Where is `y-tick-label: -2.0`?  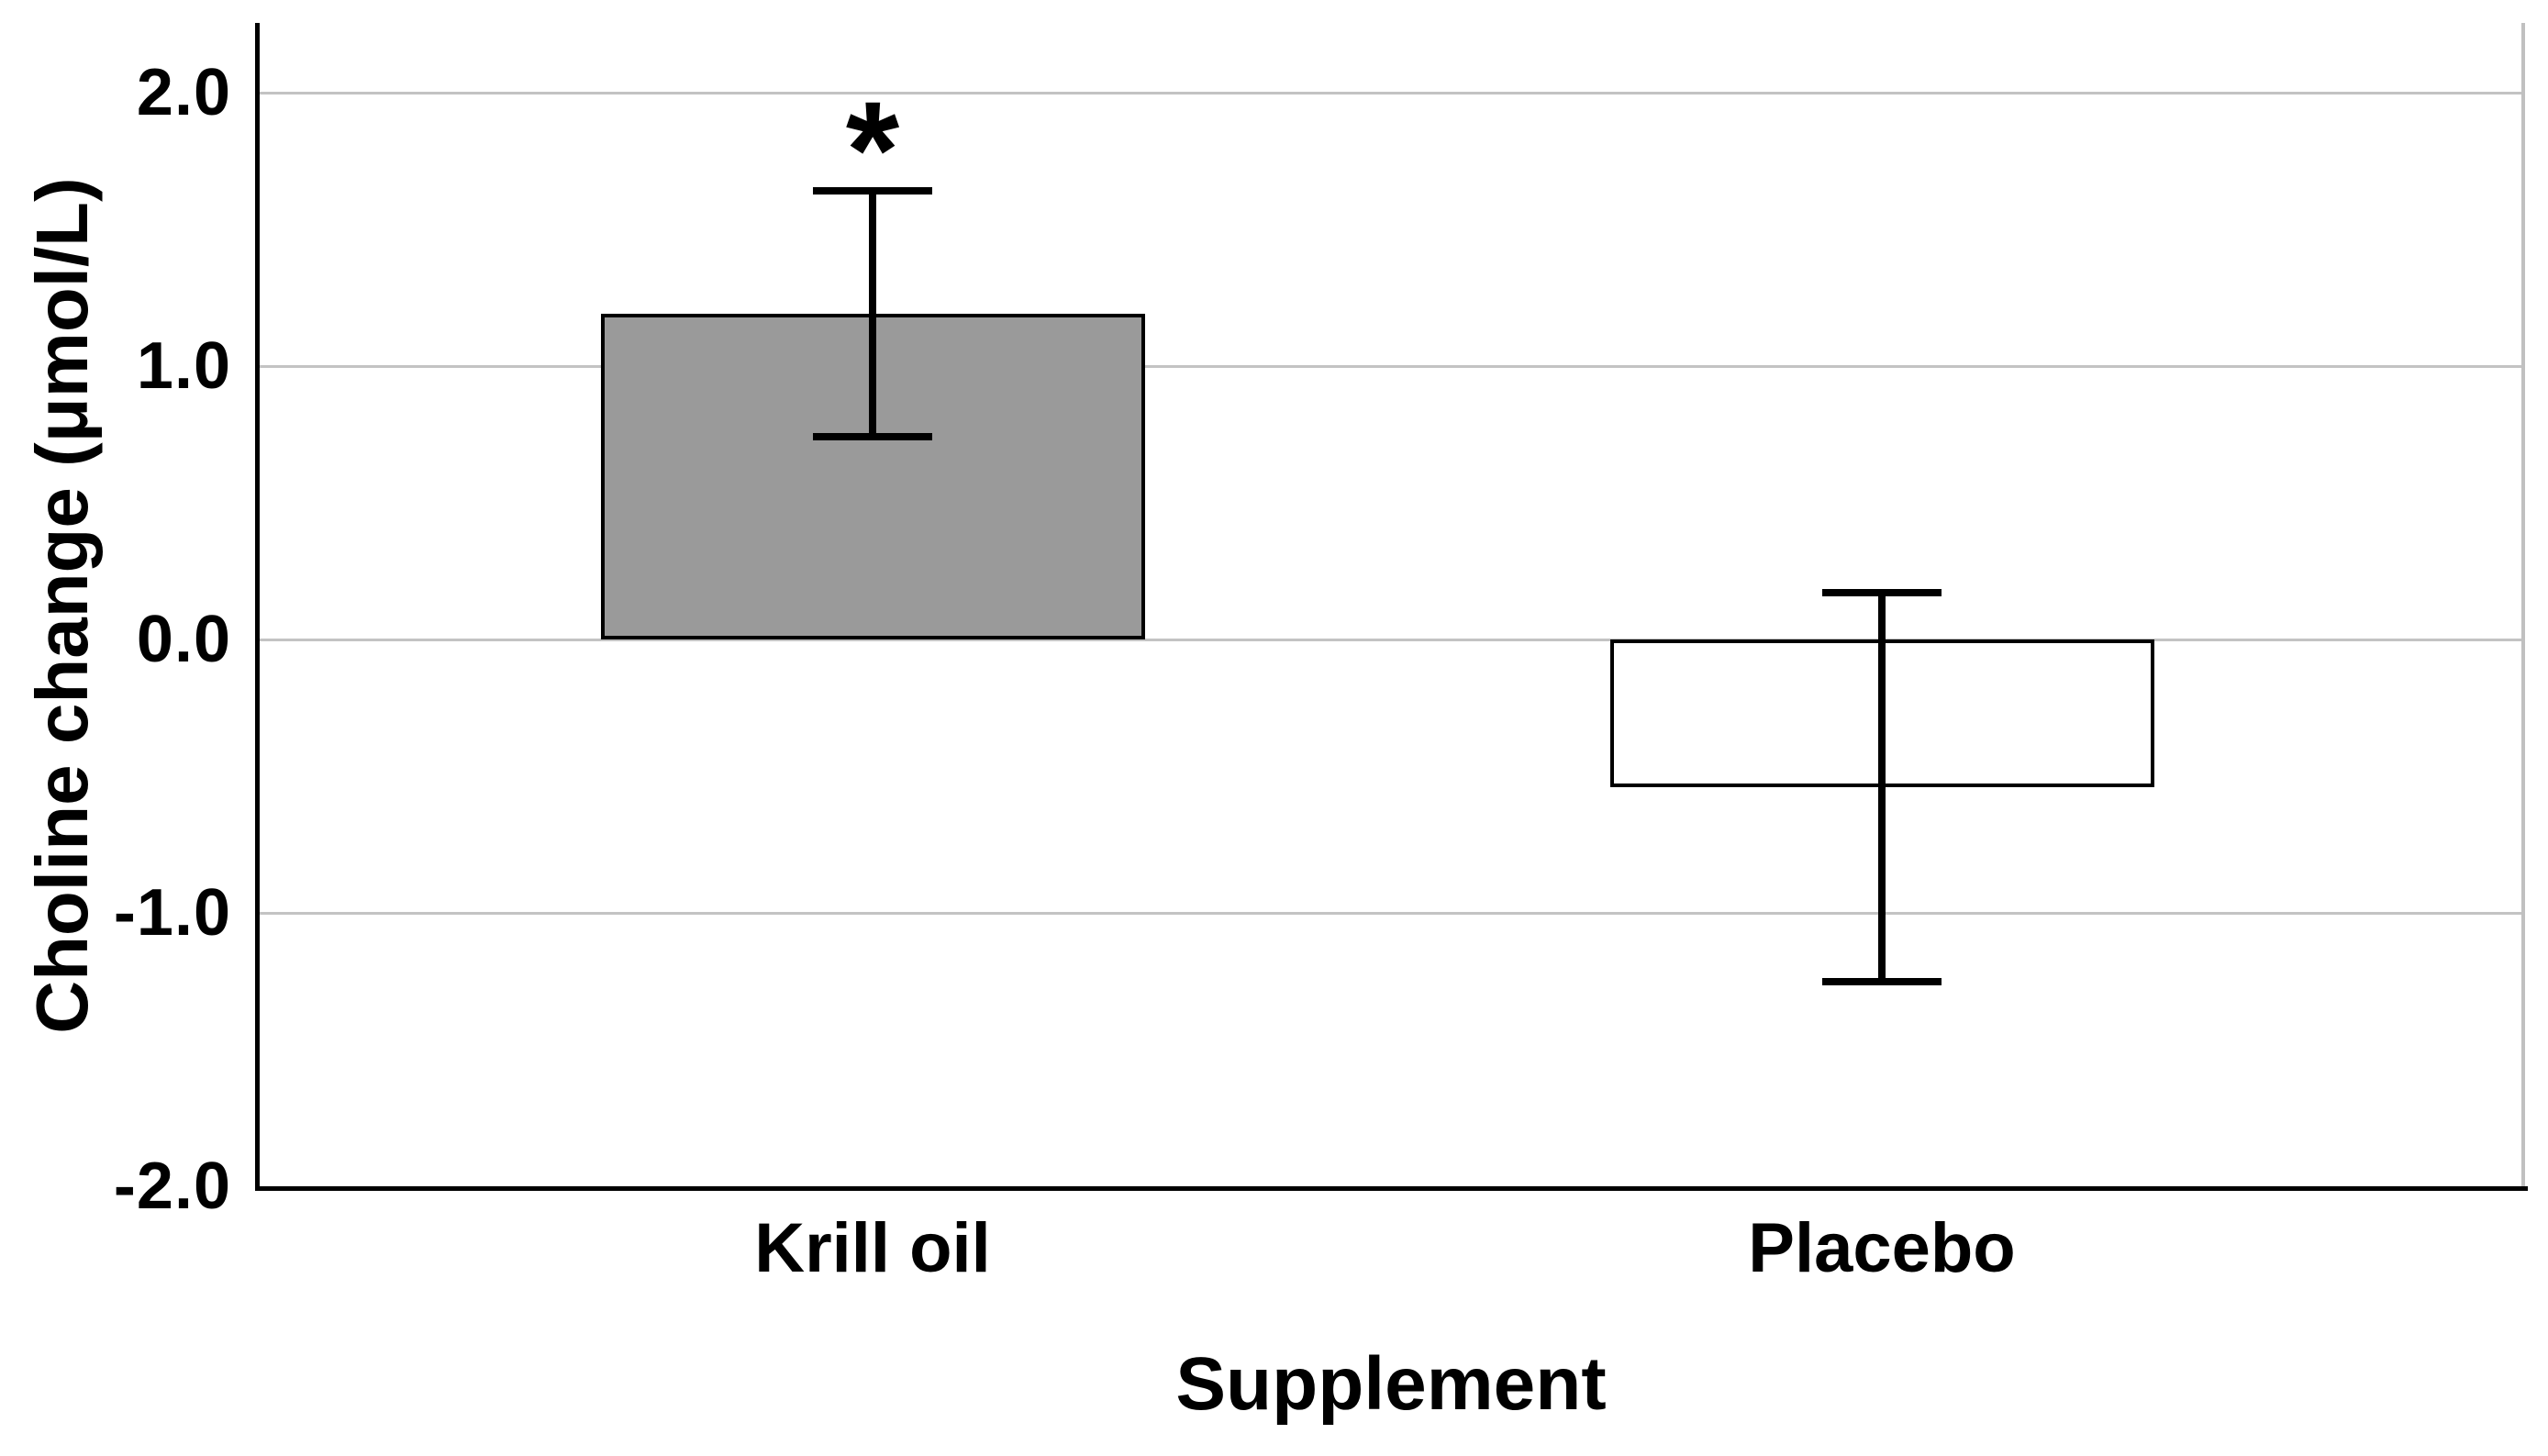
y-tick-label: -2.0 is located at coordinates (172, 1186).